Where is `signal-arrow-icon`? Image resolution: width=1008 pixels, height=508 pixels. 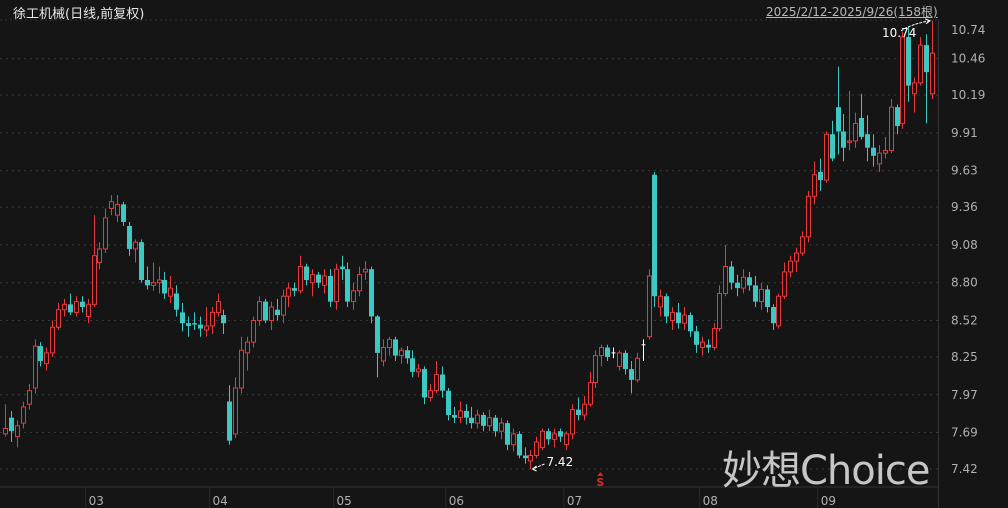
signal-arrow-icon is located at coordinates (600, 474).